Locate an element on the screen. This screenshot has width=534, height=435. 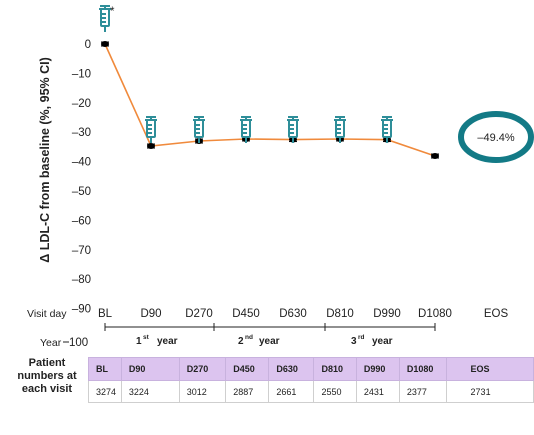
callout-label: –49.4% is located at coordinates (496, 138).